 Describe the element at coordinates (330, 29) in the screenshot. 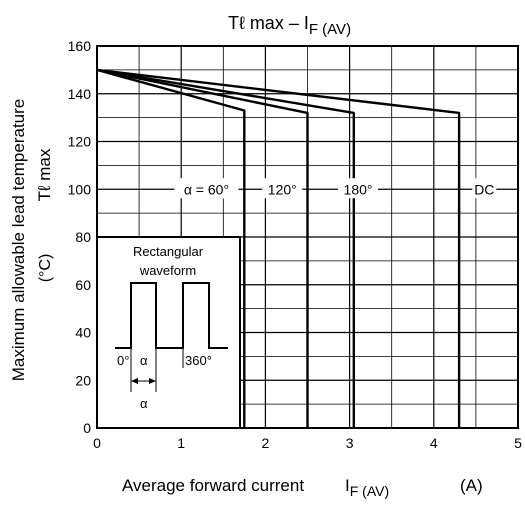

I see `chart-title-sub: F (AV)` at that location.